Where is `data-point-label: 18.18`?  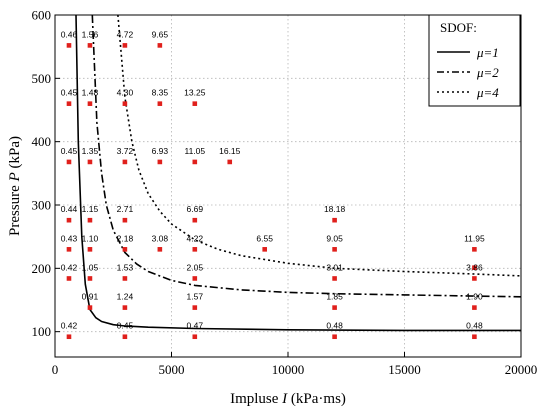 data-point-label: 18.18 is located at coordinates (335, 209).